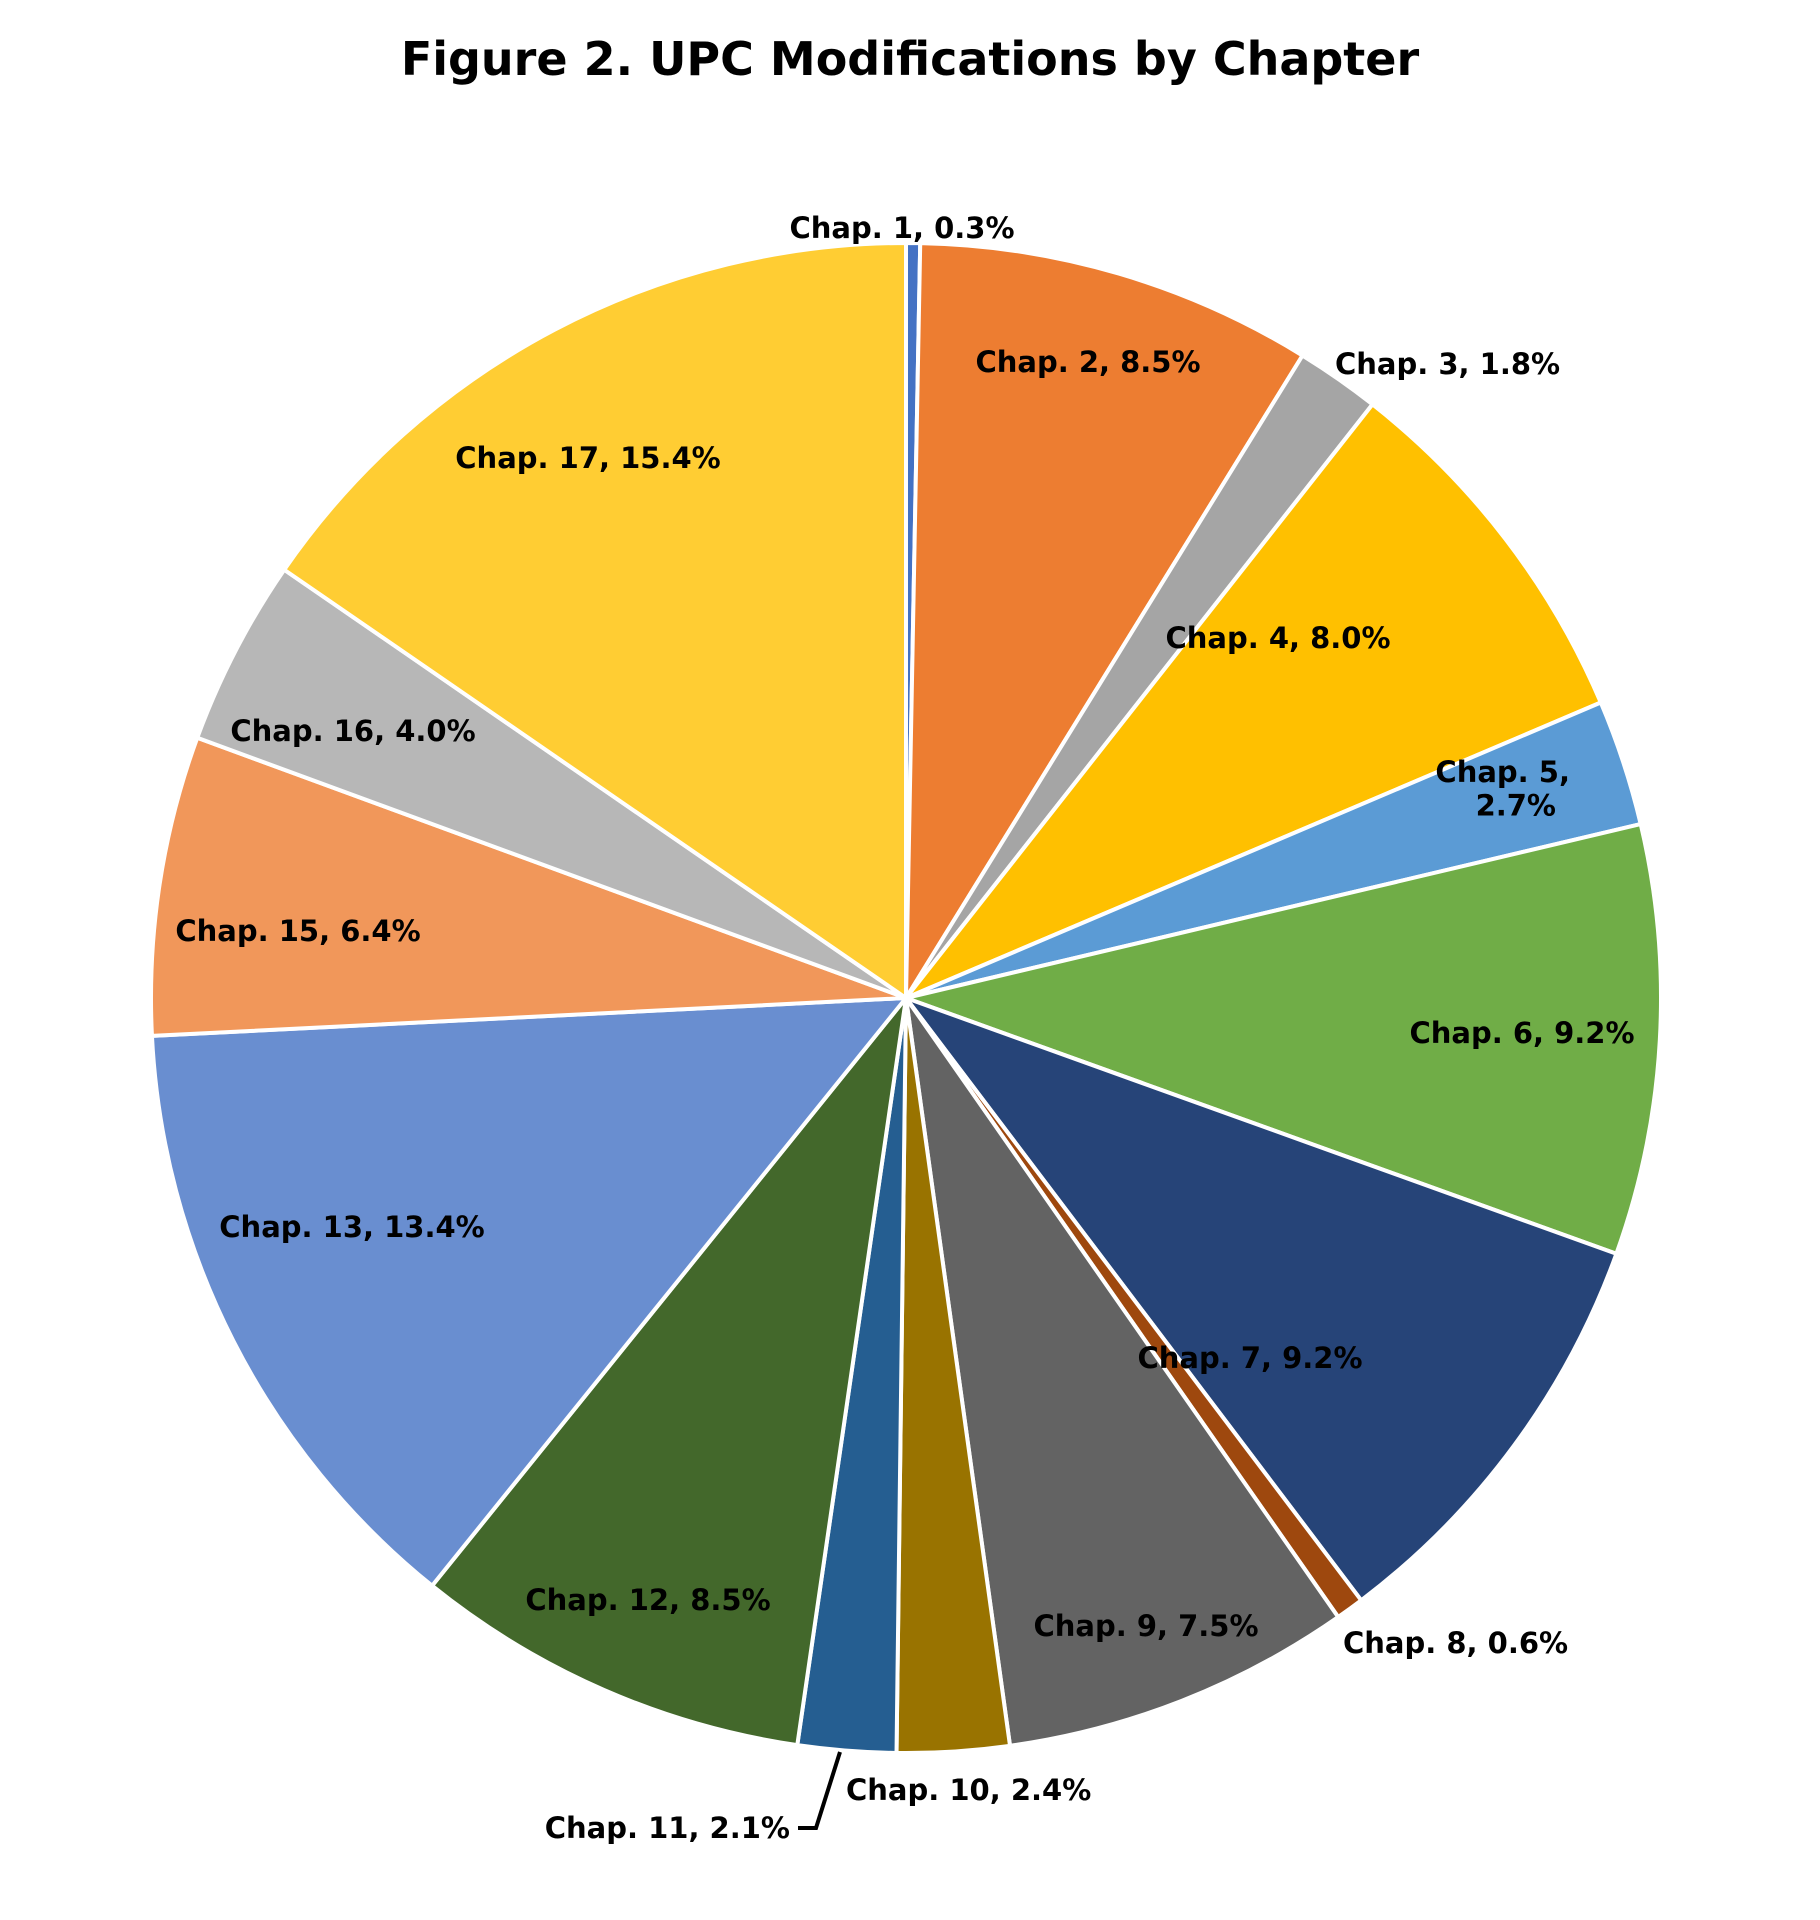 The image size is (1820, 1920). Describe the element at coordinates (968, 1790) in the screenshot. I see `slice-data-label: Chap. 10, 2.4%` at that location.